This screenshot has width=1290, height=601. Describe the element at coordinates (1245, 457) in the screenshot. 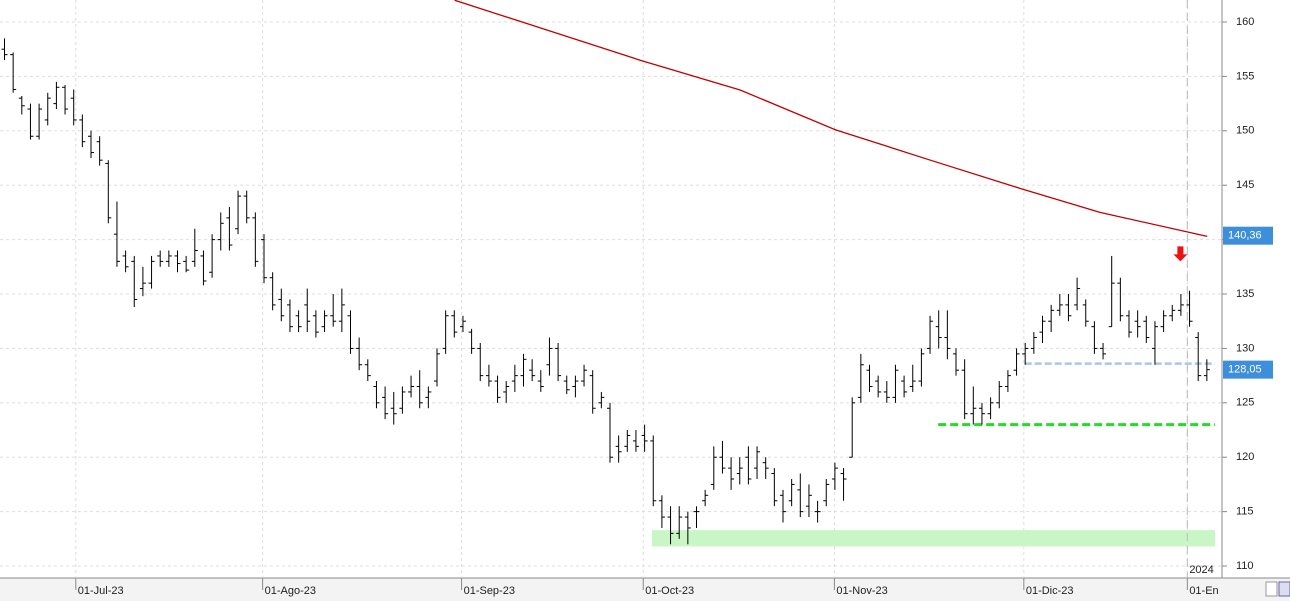

I see `y-tick-label: 120` at that location.